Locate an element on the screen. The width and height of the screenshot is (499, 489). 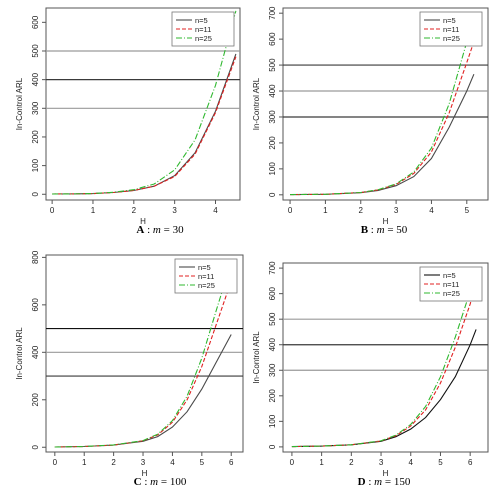
legend-box is located at coordinates (203, 29).